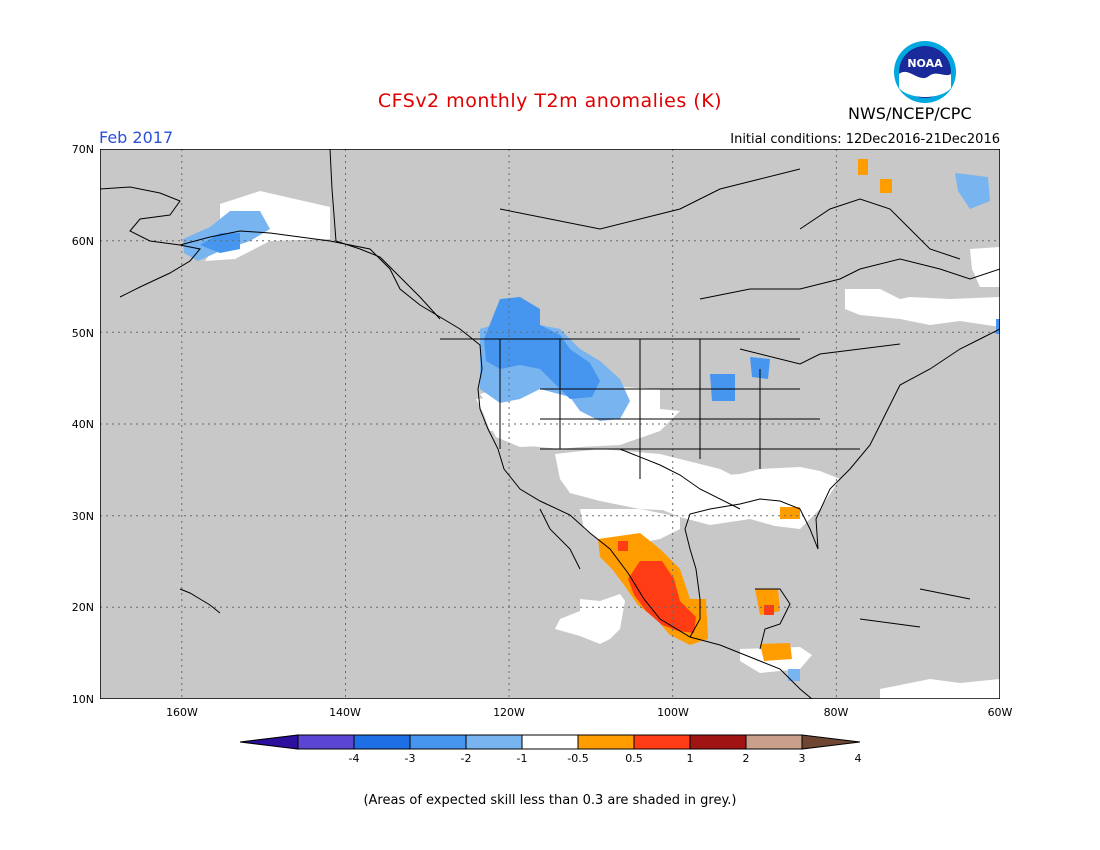 This screenshot has height=850, width=1100. Describe the element at coordinates (410, 758) in the screenshot. I see `colorbar-tick-label: -3` at that location.